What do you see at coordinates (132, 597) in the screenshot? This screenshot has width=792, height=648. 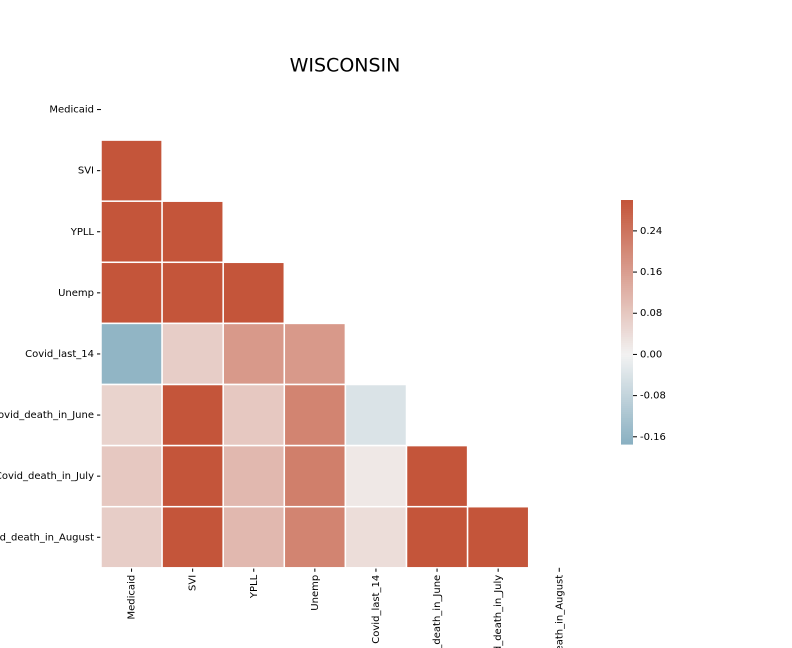 I see `x-tick-label: Medicaid` at bounding box center [132, 597].